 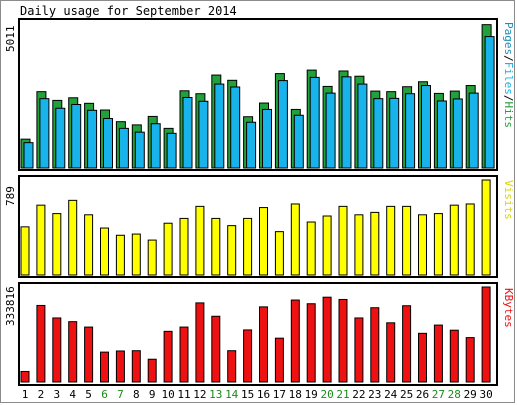 What do you see at coordinates (72, 394) in the screenshot?
I see `day-label: 4` at bounding box center [72, 394].